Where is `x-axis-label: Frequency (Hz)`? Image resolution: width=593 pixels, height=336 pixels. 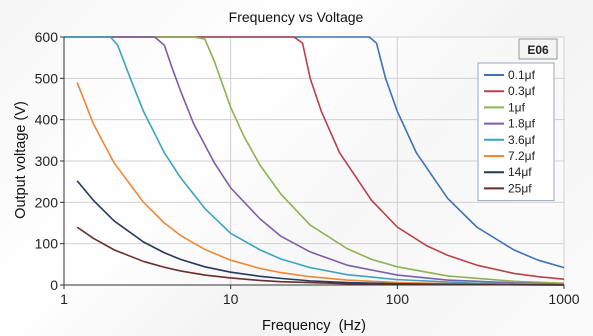 x-axis-label: Frequency (Hz) is located at coordinates (314, 326).